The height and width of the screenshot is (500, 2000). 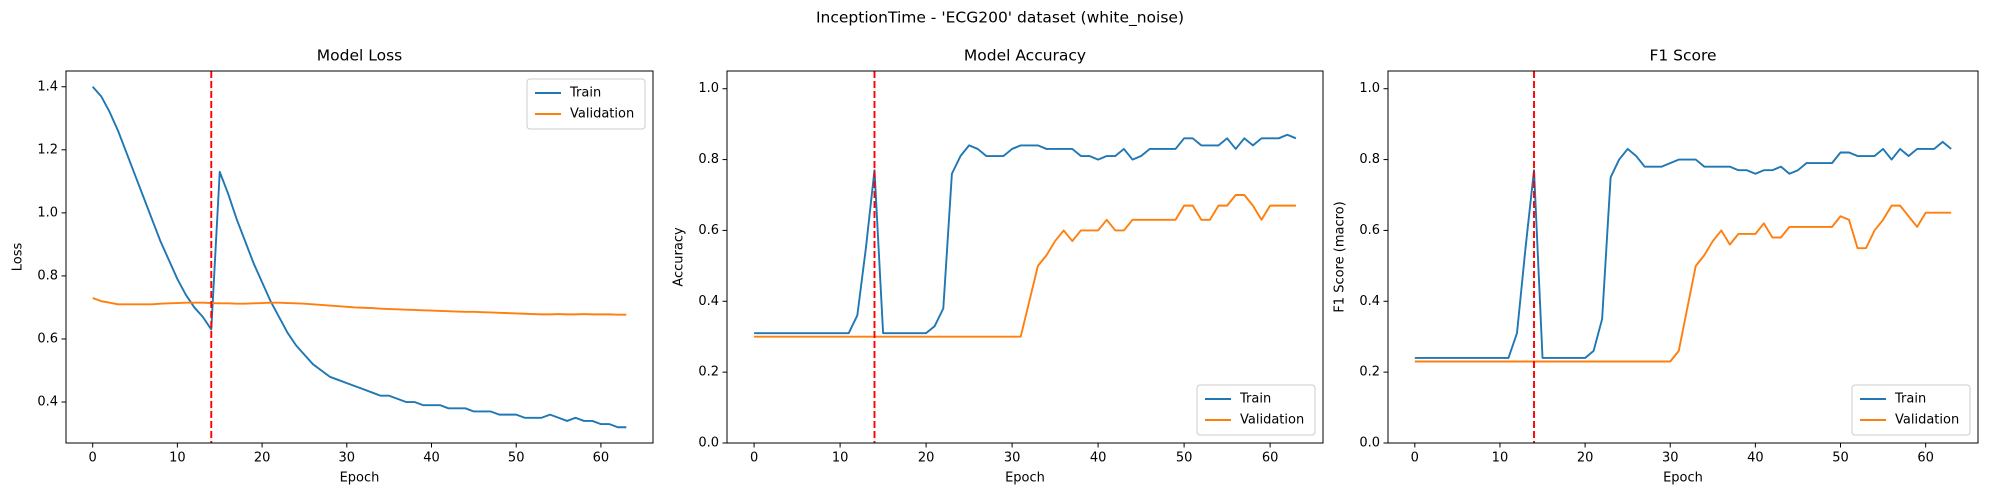 What do you see at coordinates (1682, 56) in the screenshot?
I see `panel-title: F1 Score` at bounding box center [1682, 56].